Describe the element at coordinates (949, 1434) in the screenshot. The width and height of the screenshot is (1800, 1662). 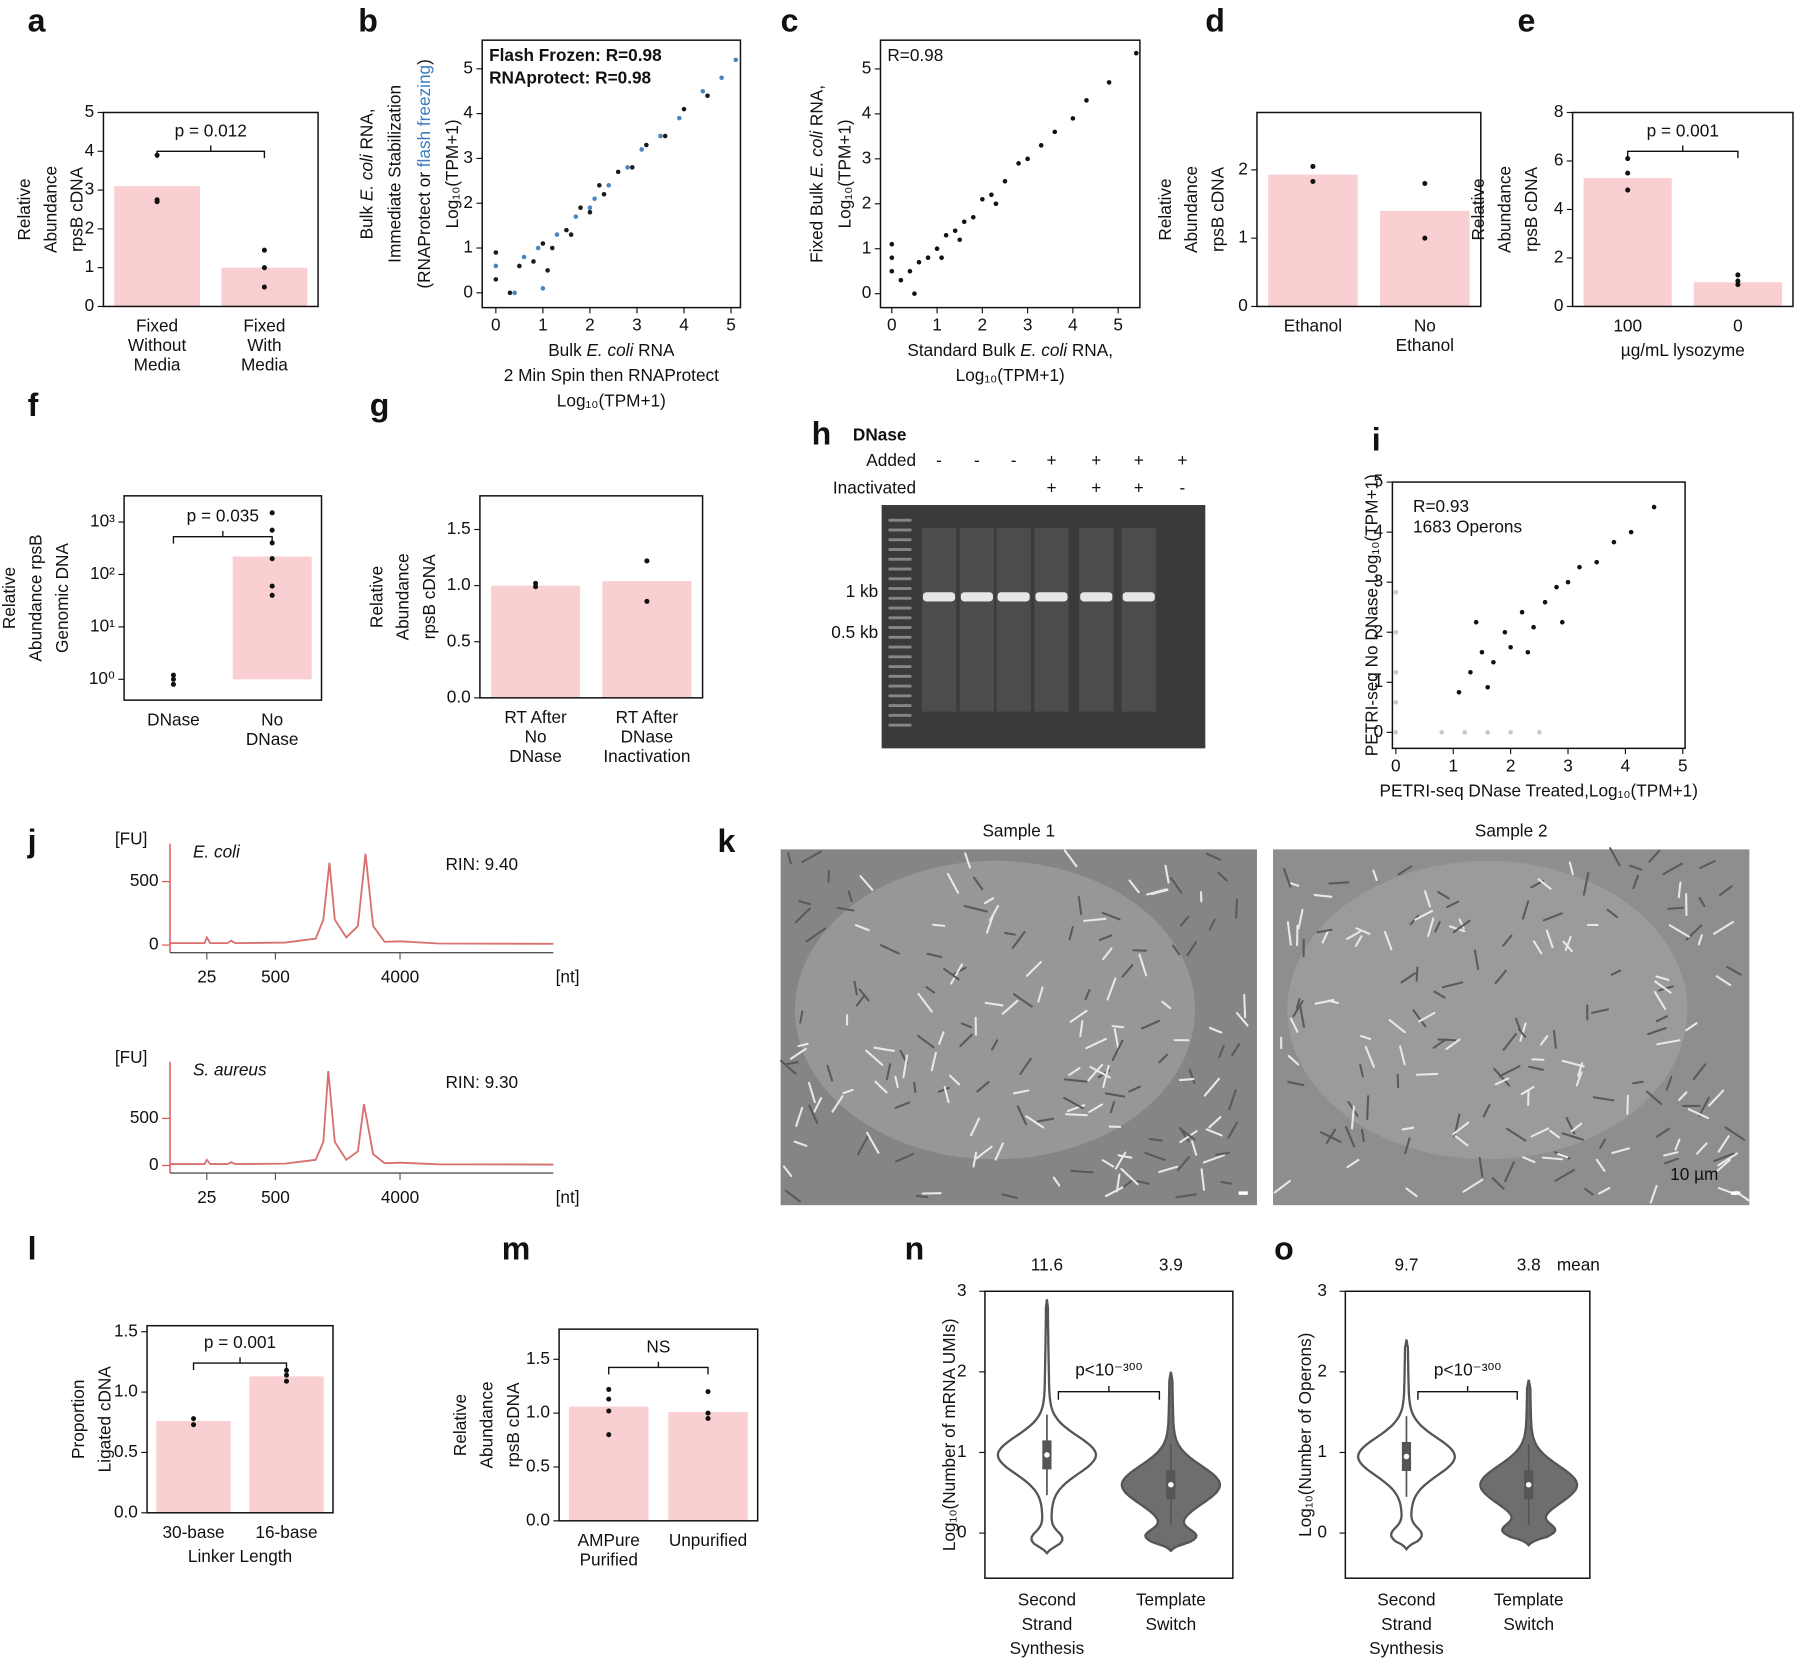
I see `y-axis-label: Log₁₀(Number of mRNA UMIs)` at that location.